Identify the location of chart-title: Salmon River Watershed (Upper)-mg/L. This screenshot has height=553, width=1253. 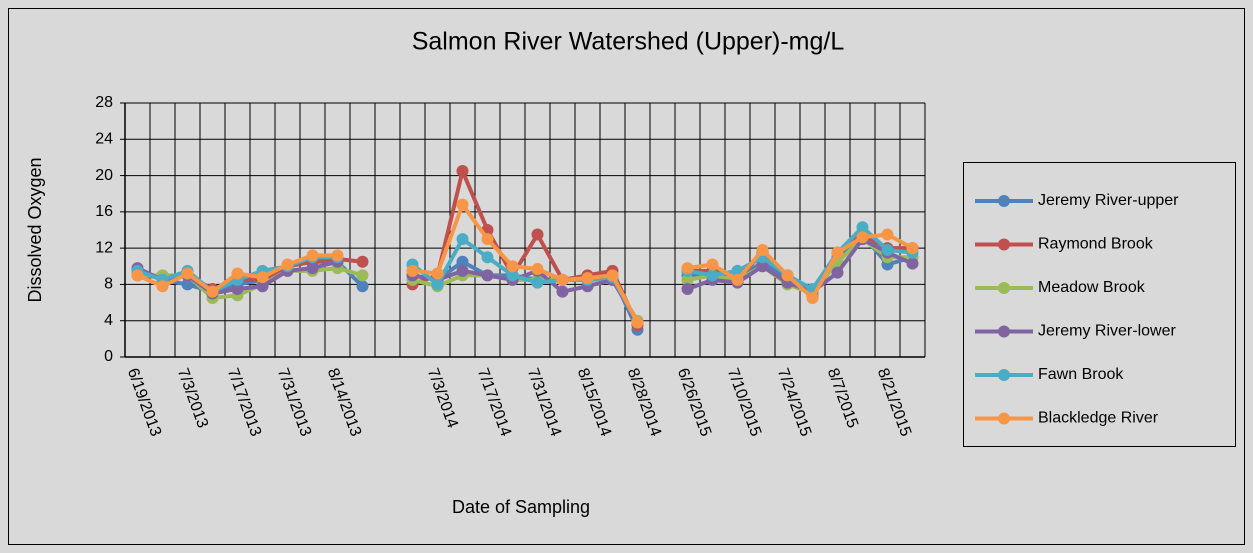
(628, 42).